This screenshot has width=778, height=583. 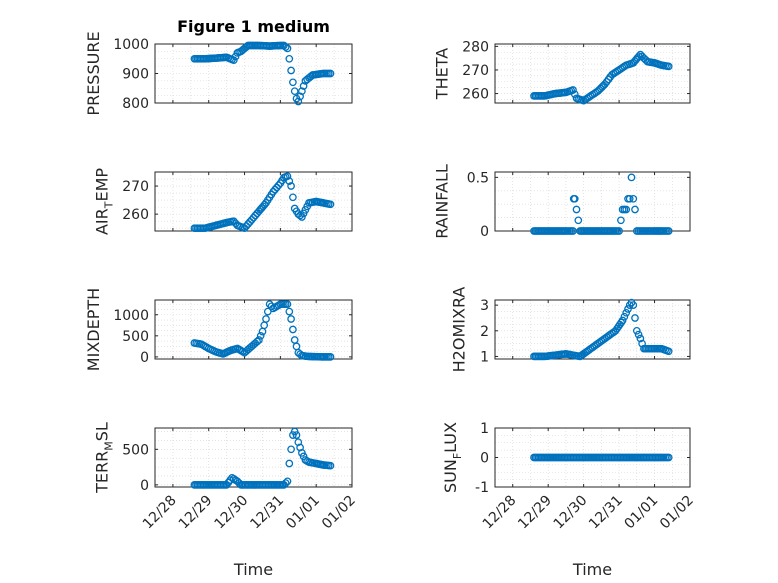 I want to click on panel-air-temp: 260 270 AIRTEMP, so click(x=223, y=201).